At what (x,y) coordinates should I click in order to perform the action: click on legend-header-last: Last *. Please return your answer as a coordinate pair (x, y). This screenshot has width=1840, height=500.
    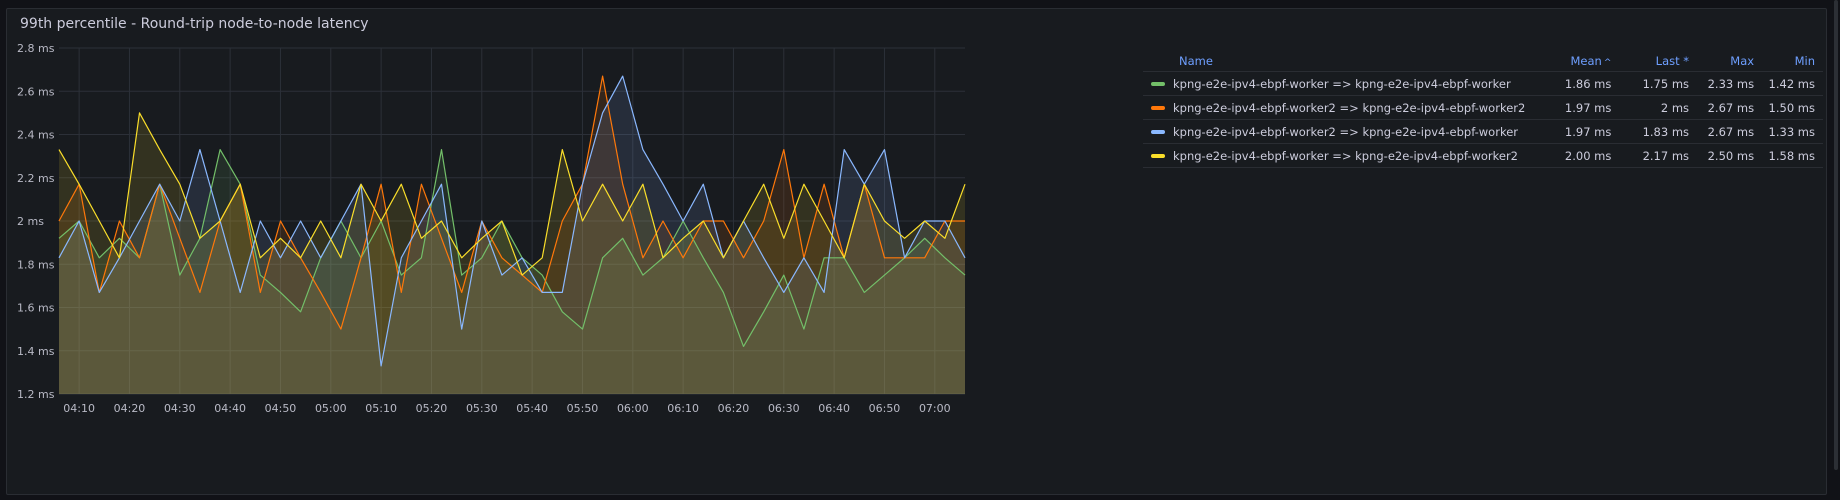
    Looking at the image, I should click on (1658, 61).